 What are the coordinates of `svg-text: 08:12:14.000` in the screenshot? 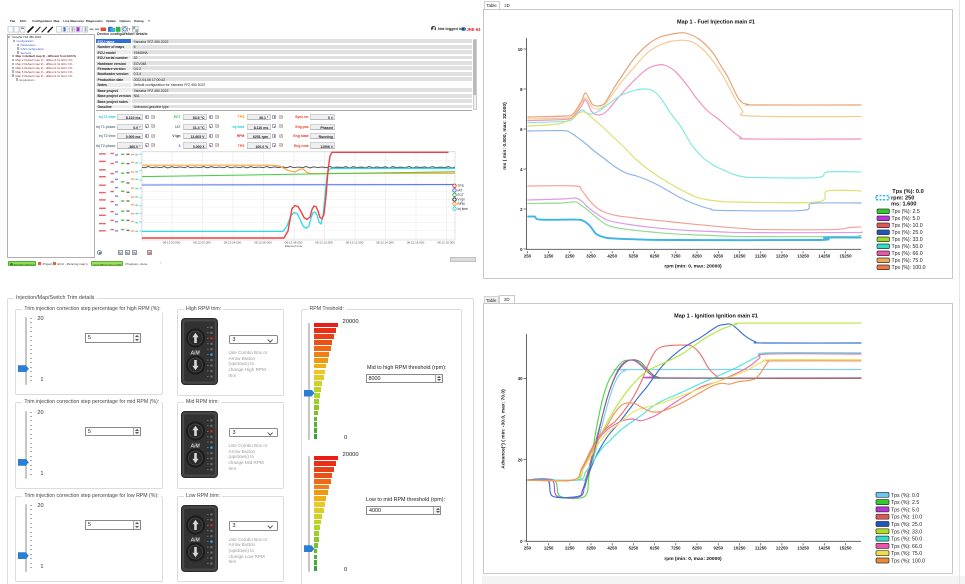 It's located at (385, 243).